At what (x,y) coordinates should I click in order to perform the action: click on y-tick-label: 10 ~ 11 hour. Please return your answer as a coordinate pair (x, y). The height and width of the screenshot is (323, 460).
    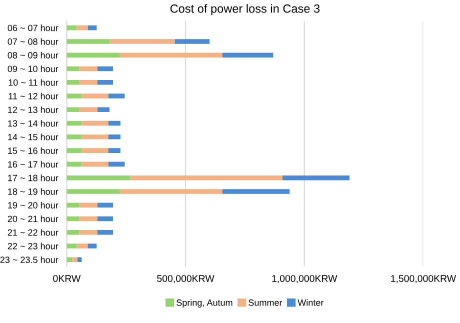
    Looking at the image, I should click on (33, 82).